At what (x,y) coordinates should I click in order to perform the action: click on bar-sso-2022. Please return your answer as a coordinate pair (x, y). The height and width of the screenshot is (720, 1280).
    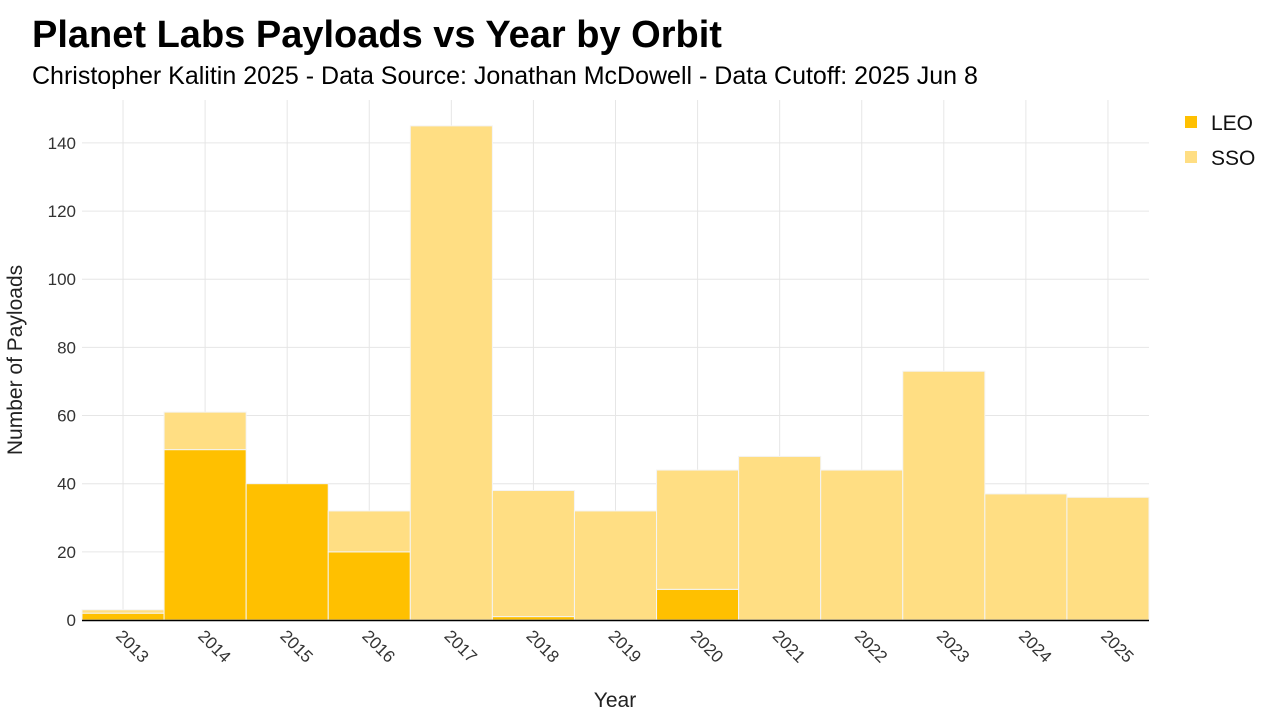
    Looking at the image, I should click on (862, 545).